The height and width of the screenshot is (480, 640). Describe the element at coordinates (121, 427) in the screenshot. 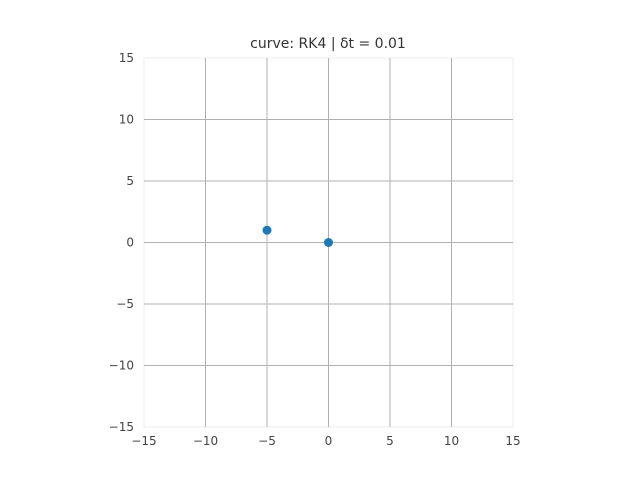

I see `y-tick-label: −15` at that location.